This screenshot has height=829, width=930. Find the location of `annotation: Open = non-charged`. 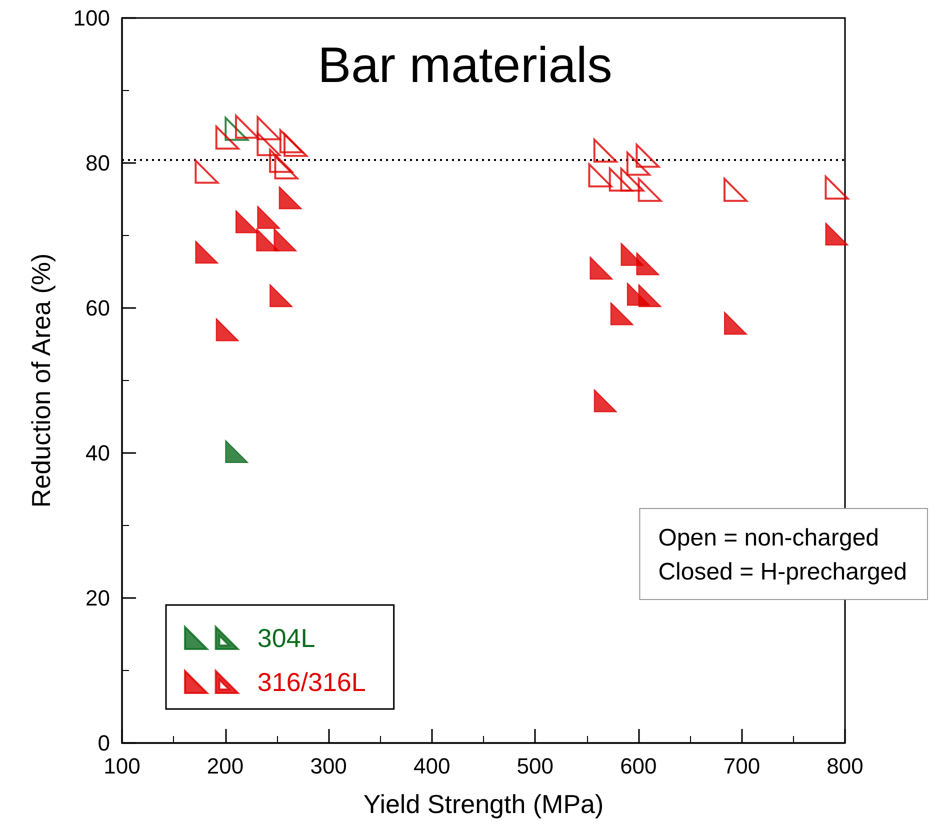

annotation: Open = non-charged is located at coordinates (769, 538).